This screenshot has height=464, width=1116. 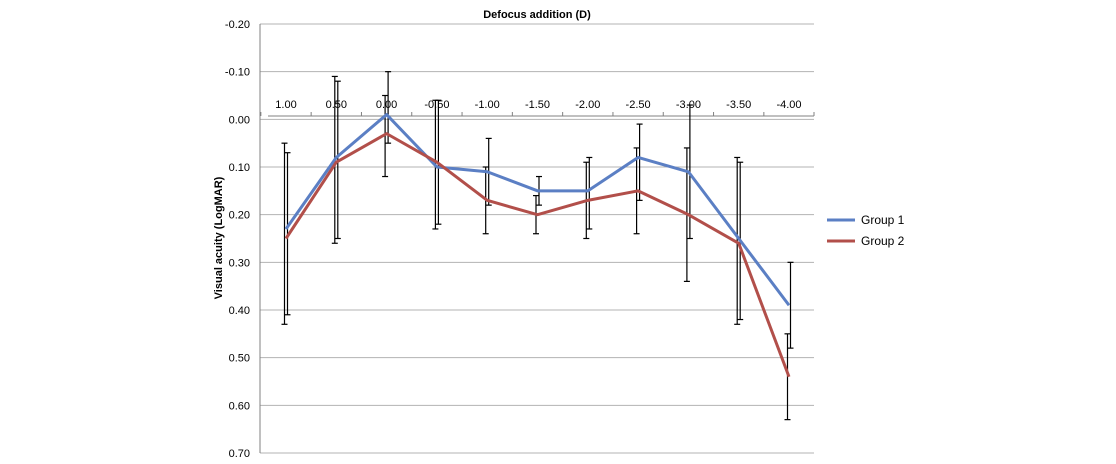 What do you see at coordinates (336, 105) in the screenshot?
I see `x-tick-label: 0.50` at bounding box center [336, 105].